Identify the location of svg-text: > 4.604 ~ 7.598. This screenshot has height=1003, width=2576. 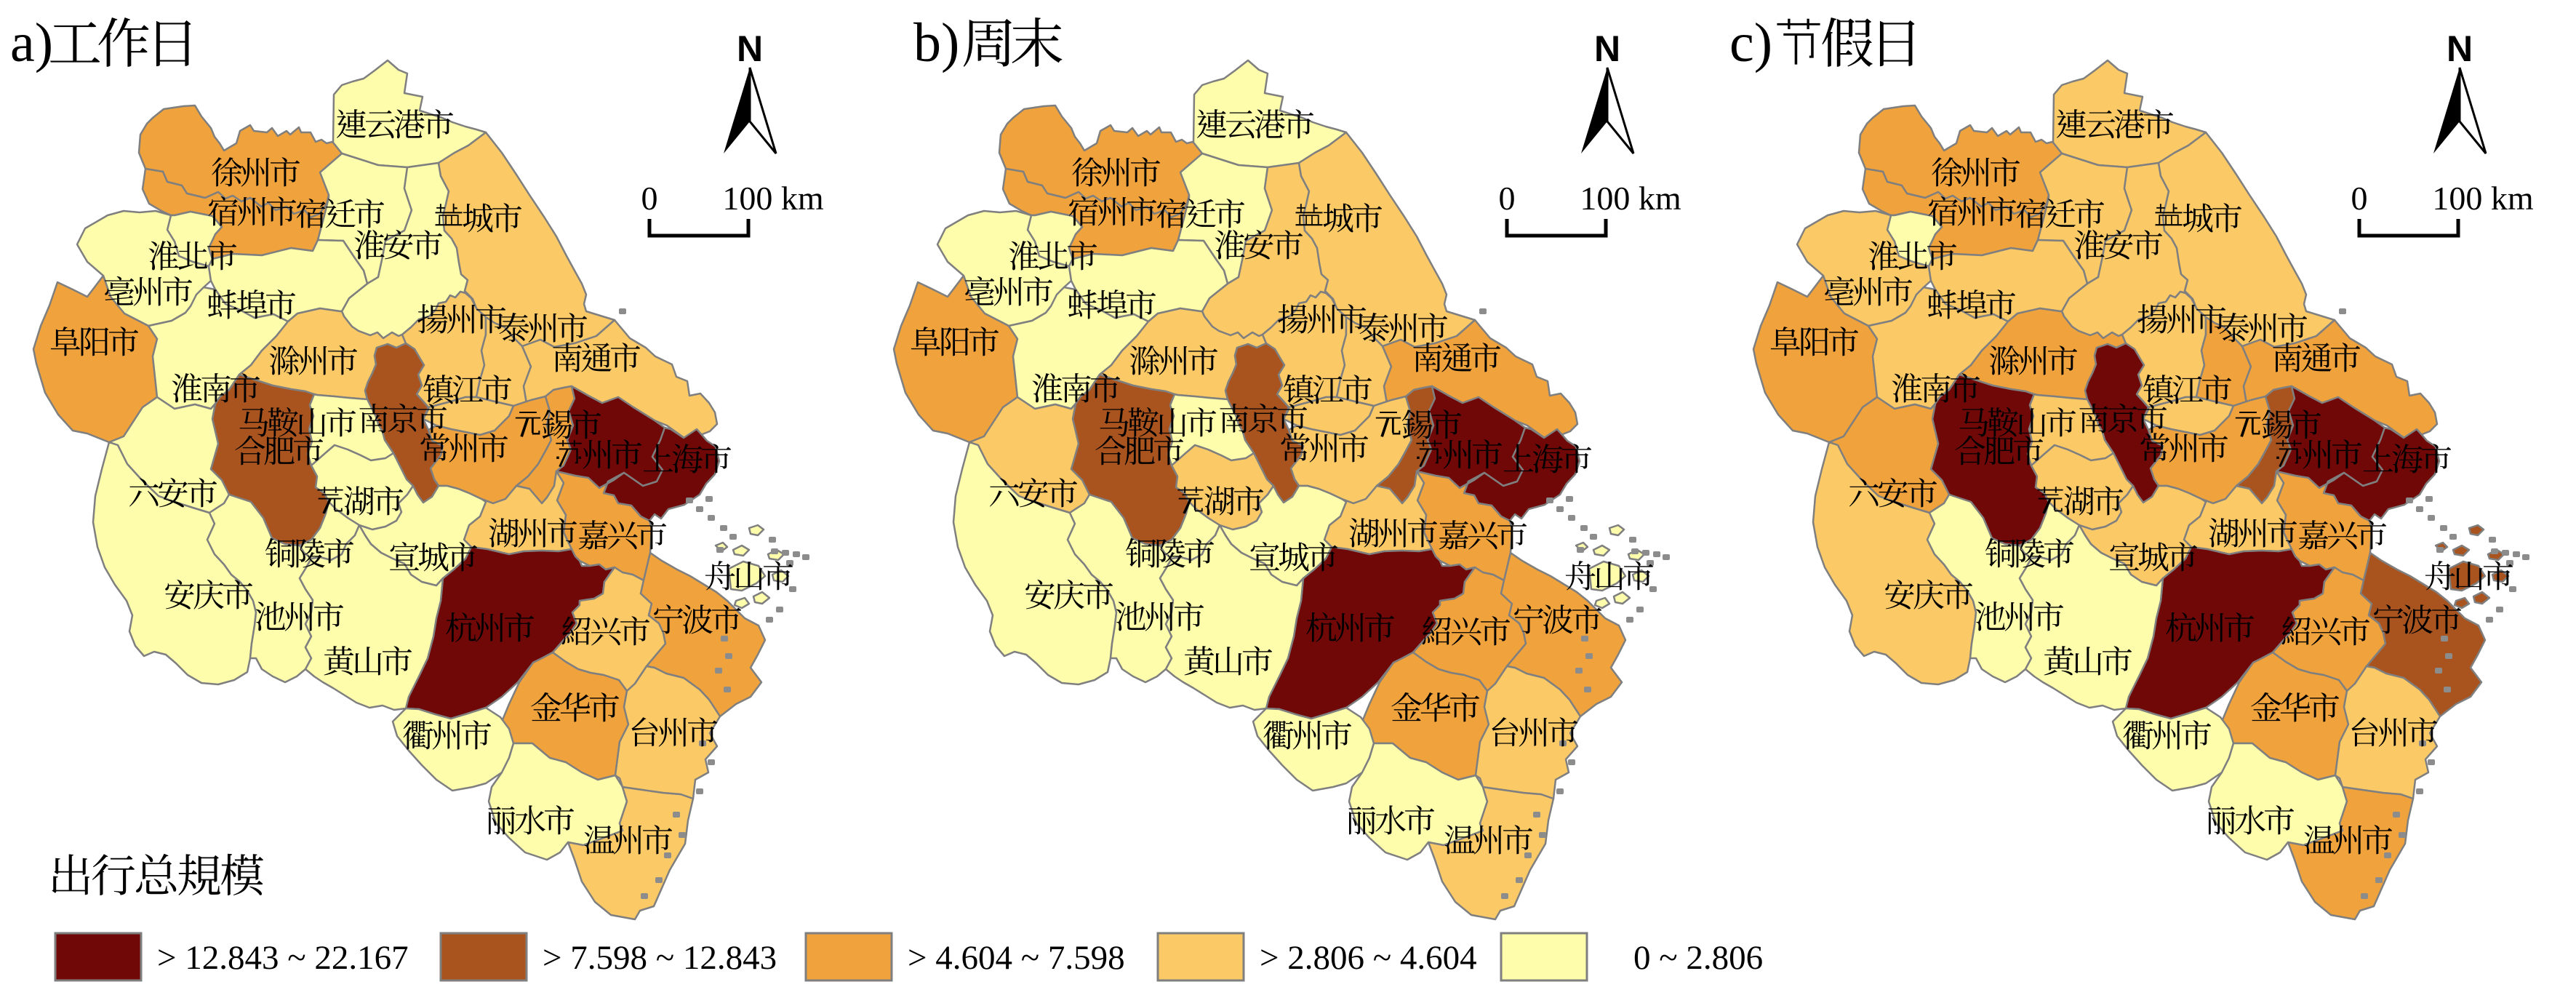
(1016, 958).